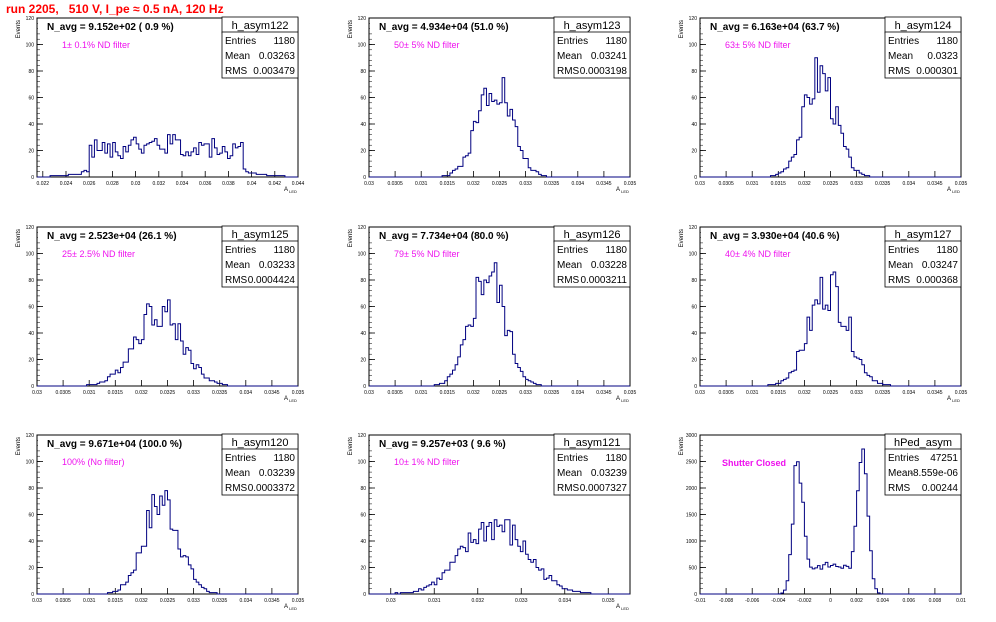 The width and height of the screenshot is (996, 622). I want to click on stats-value: 0.03228, so click(609, 265).